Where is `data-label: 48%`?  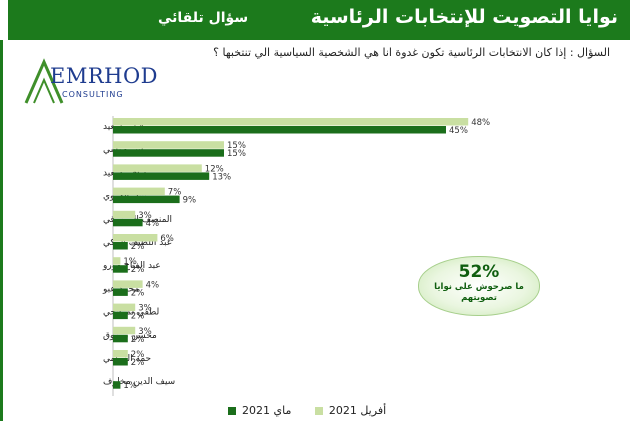 data-label: 48% is located at coordinates (480, 123).